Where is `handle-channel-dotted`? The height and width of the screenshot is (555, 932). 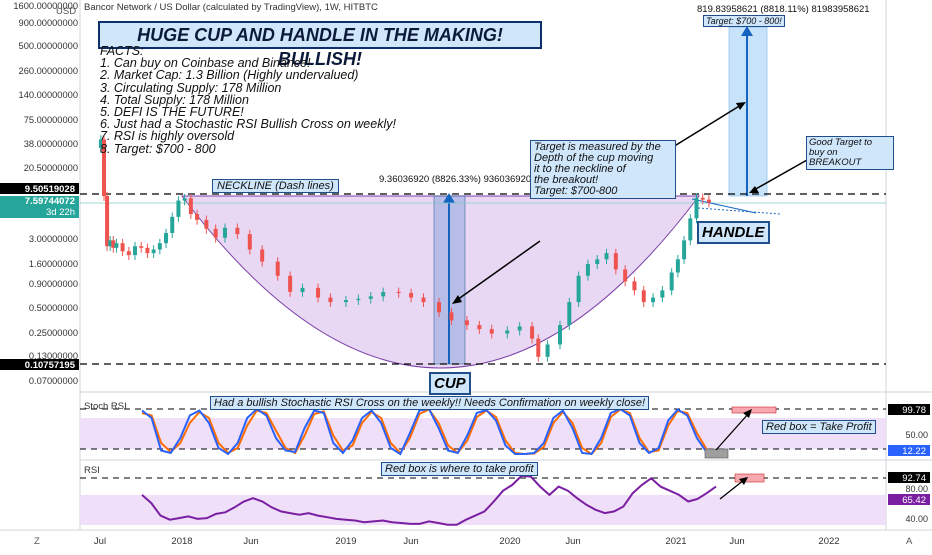
handle-channel-dotted is located at coordinates (739, 211).